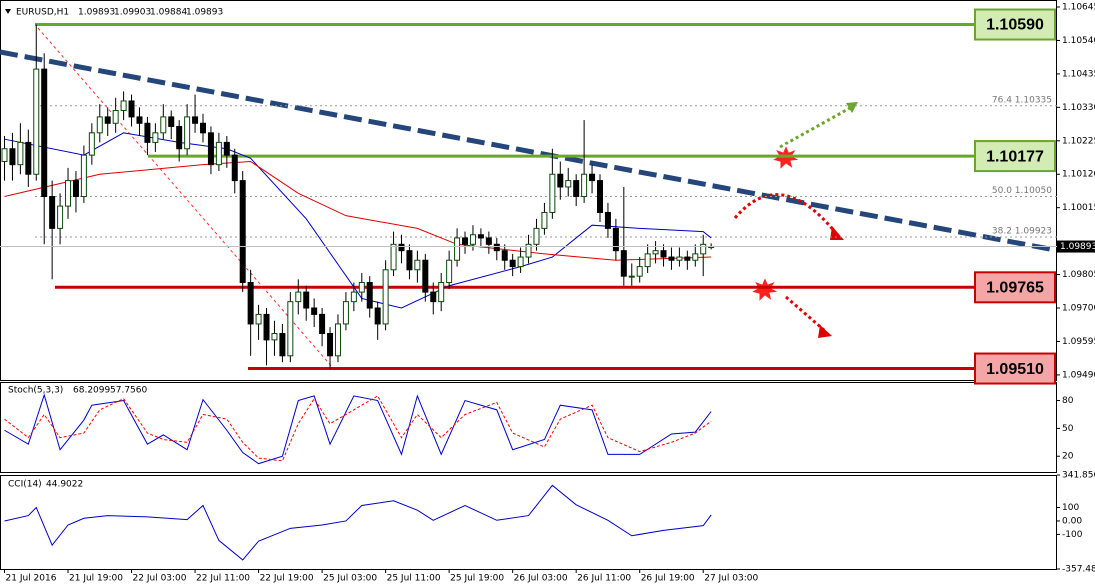 Image resolution: width=1095 pixels, height=588 pixels. I want to click on y-tick-label: 20, so click(1068, 457).